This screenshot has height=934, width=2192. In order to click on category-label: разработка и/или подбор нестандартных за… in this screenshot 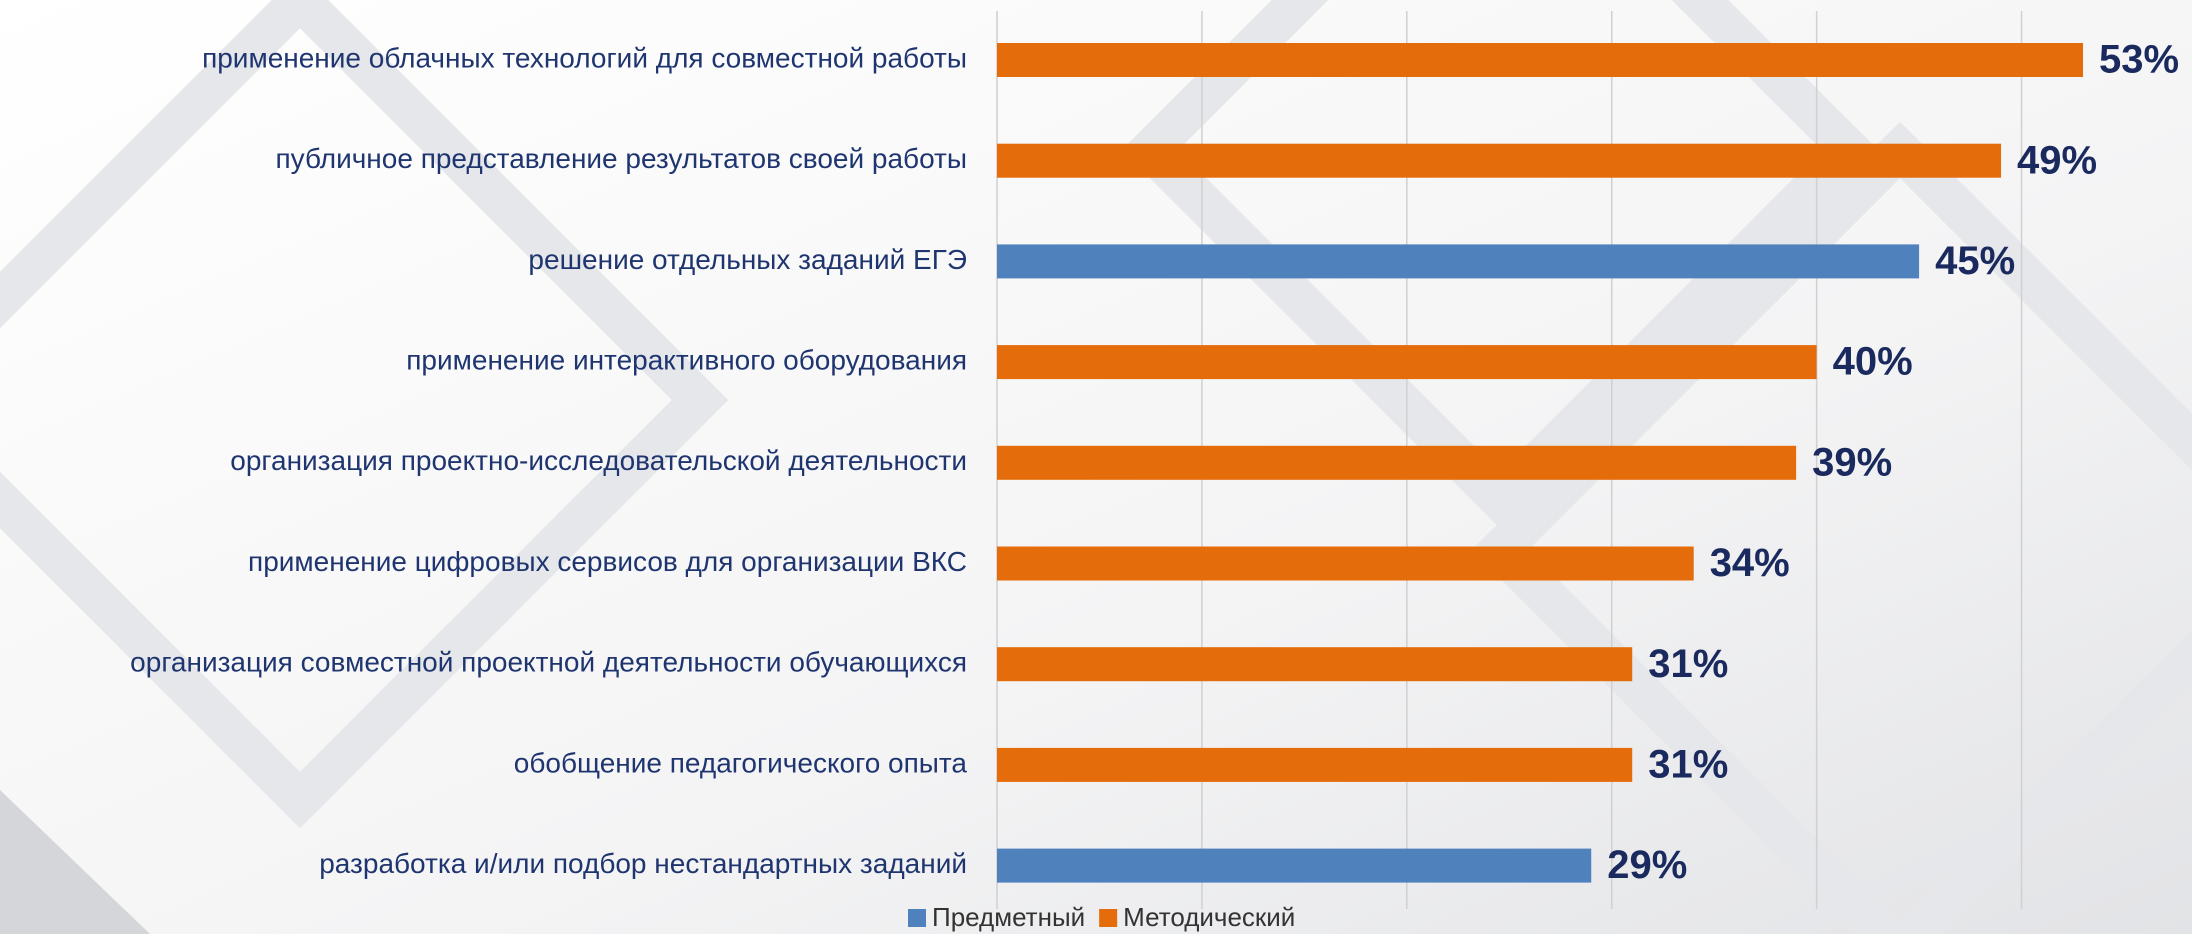, I will do `click(643, 863)`.